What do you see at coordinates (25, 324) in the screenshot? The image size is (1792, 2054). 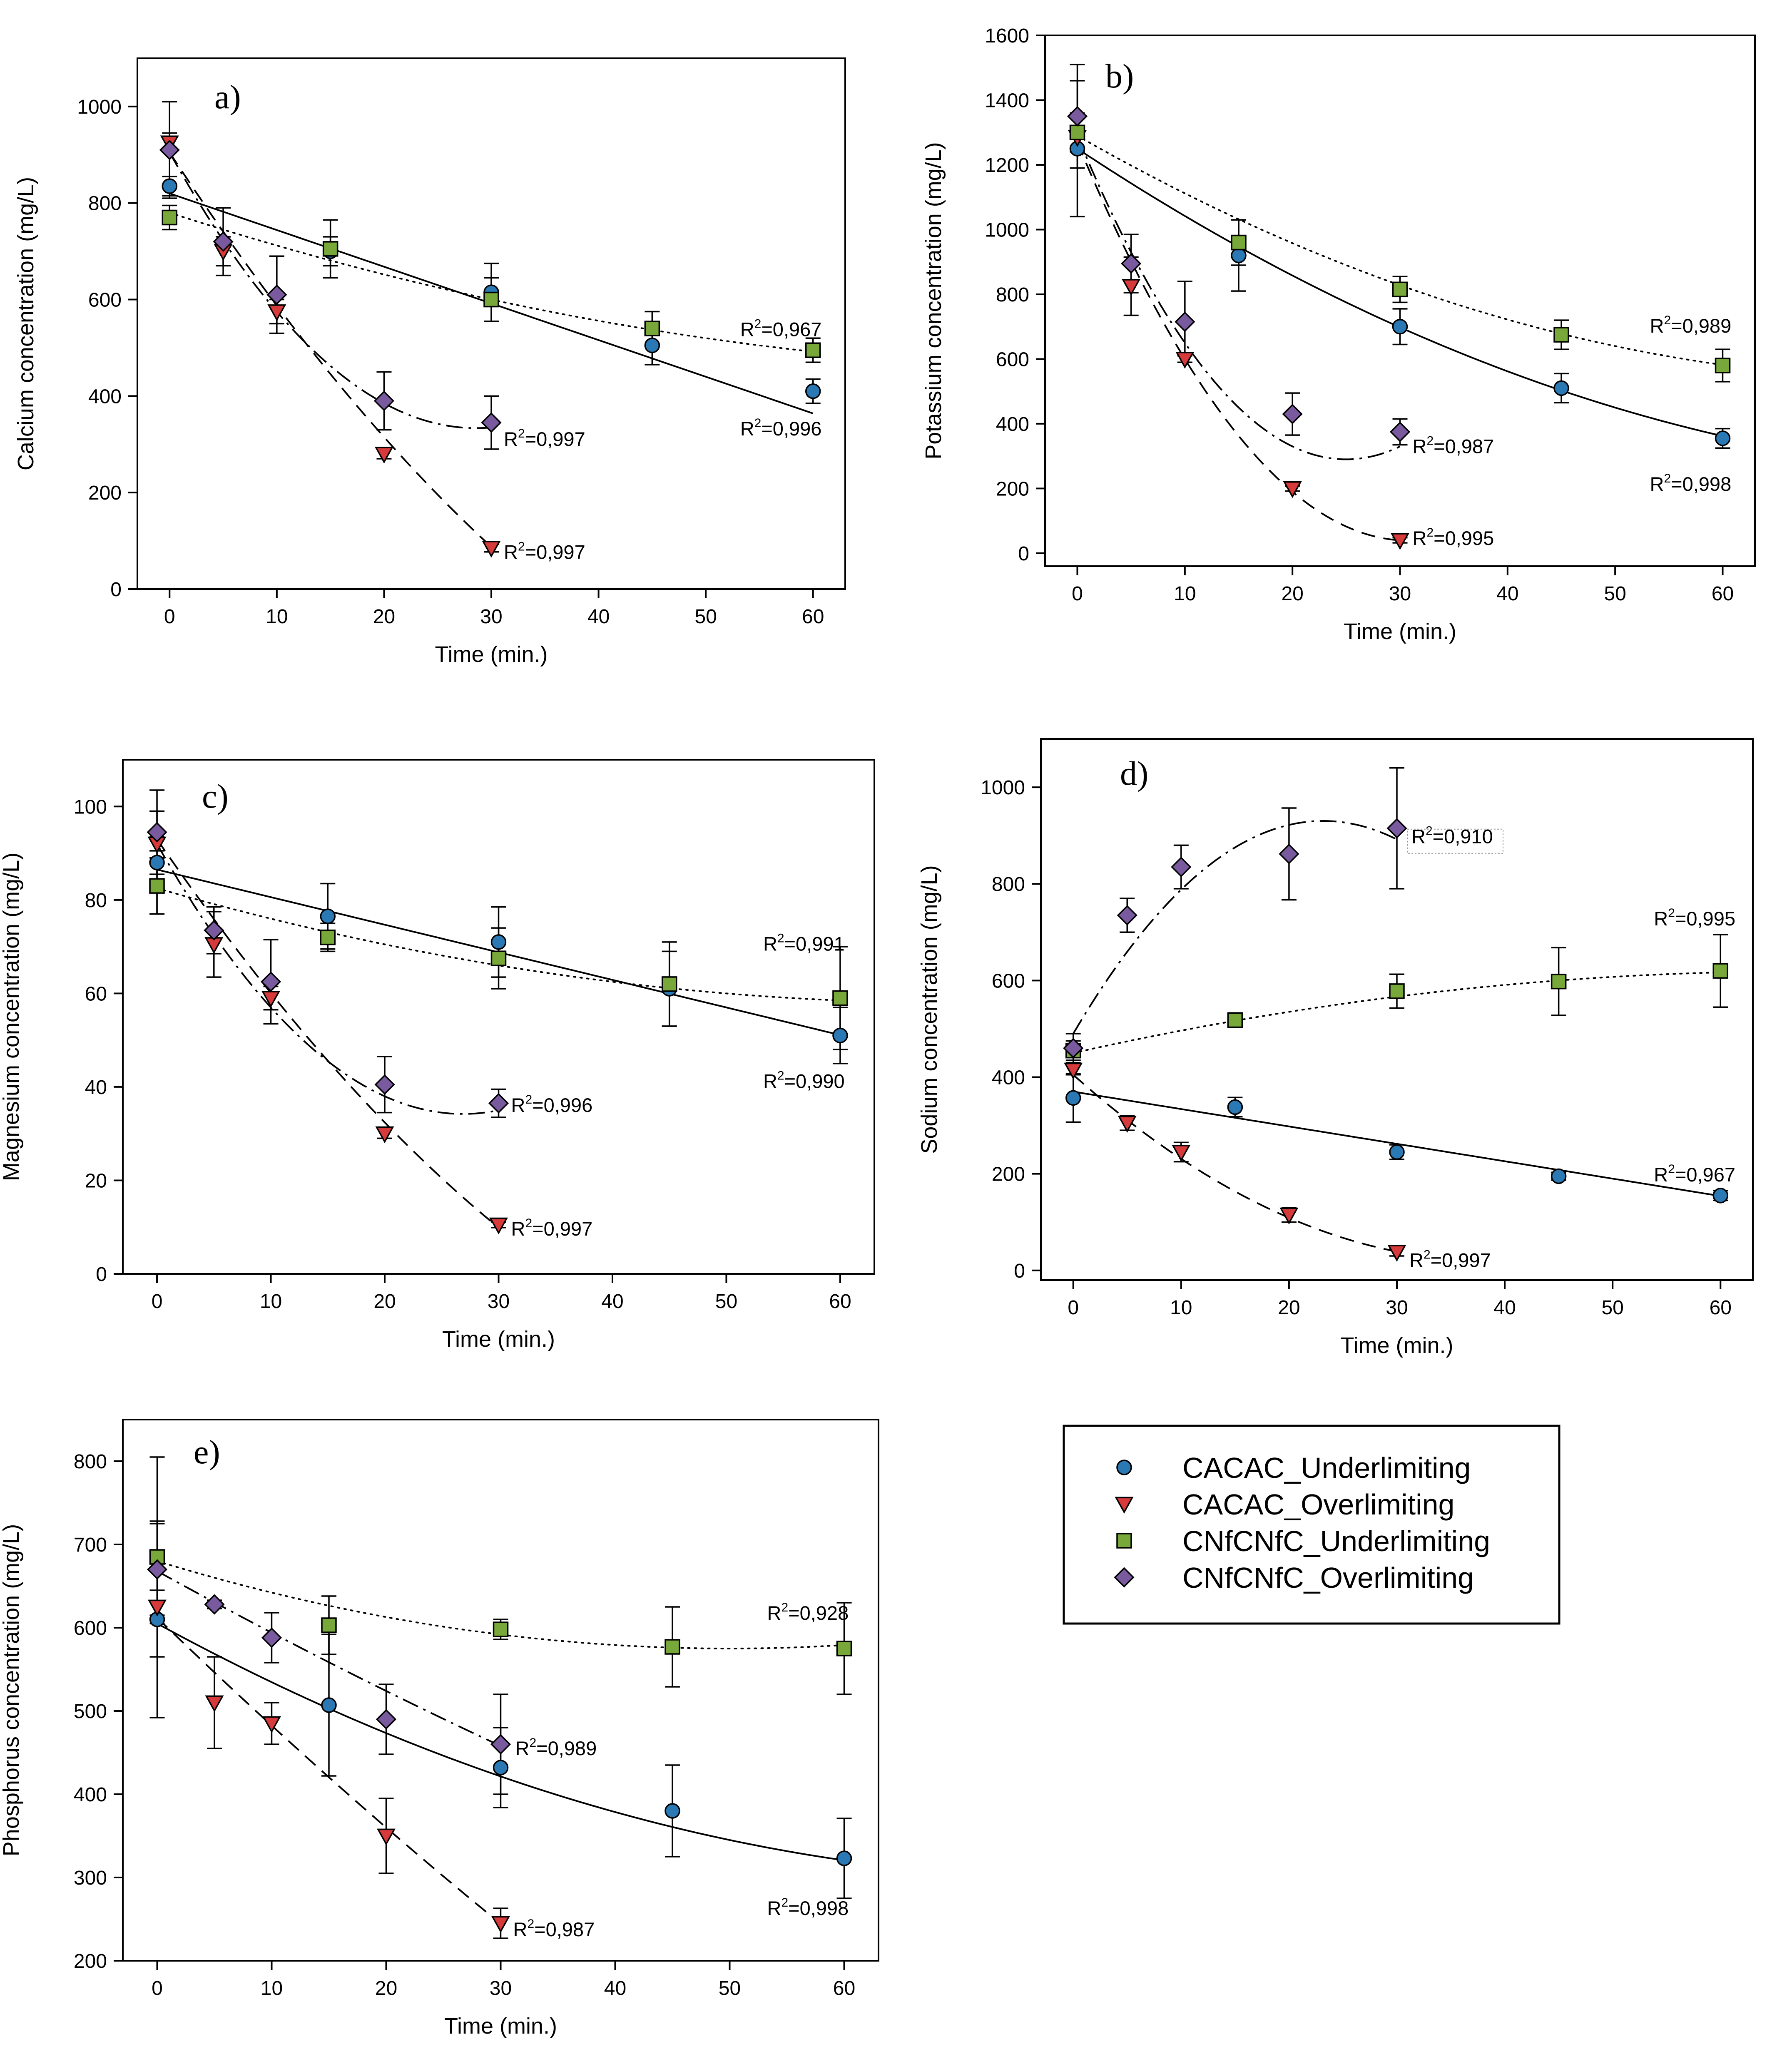 I see `y-axis-title: Calcium concentration (mg/L)` at bounding box center [25, 324].